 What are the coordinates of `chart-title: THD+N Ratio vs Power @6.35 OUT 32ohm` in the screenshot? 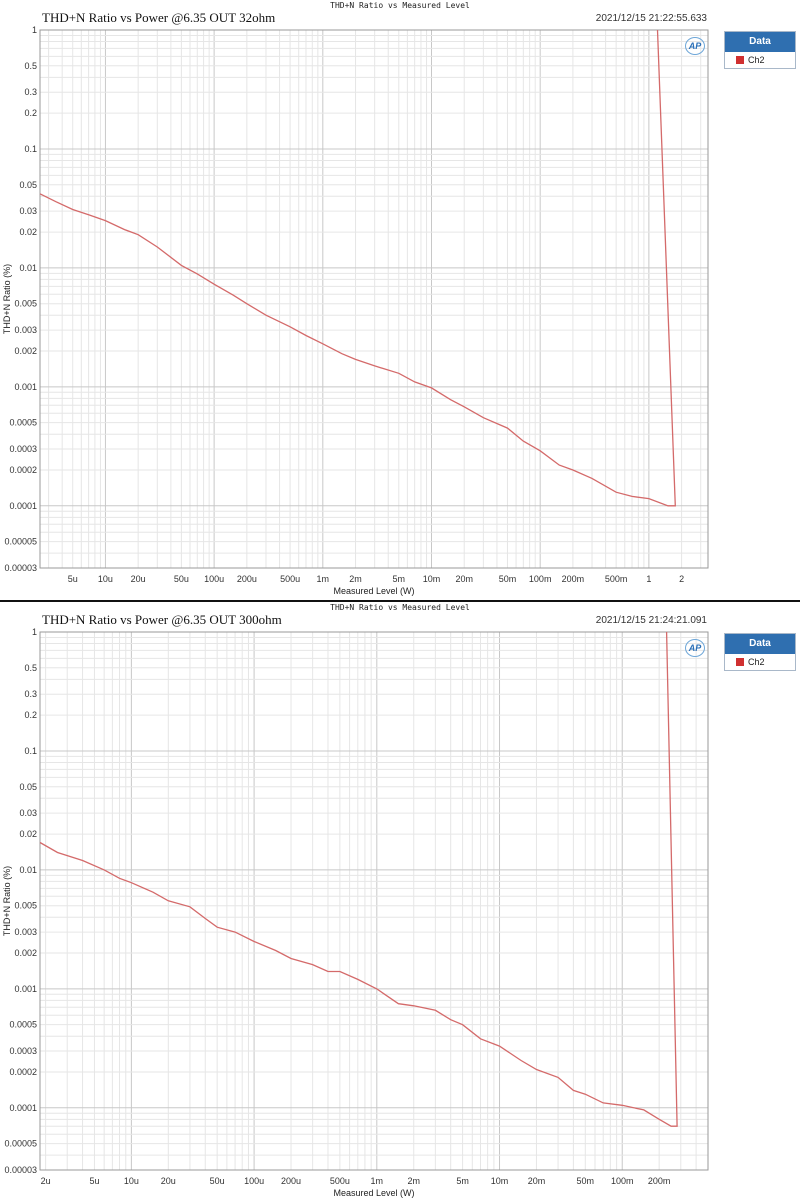 It's located at (159, 17).